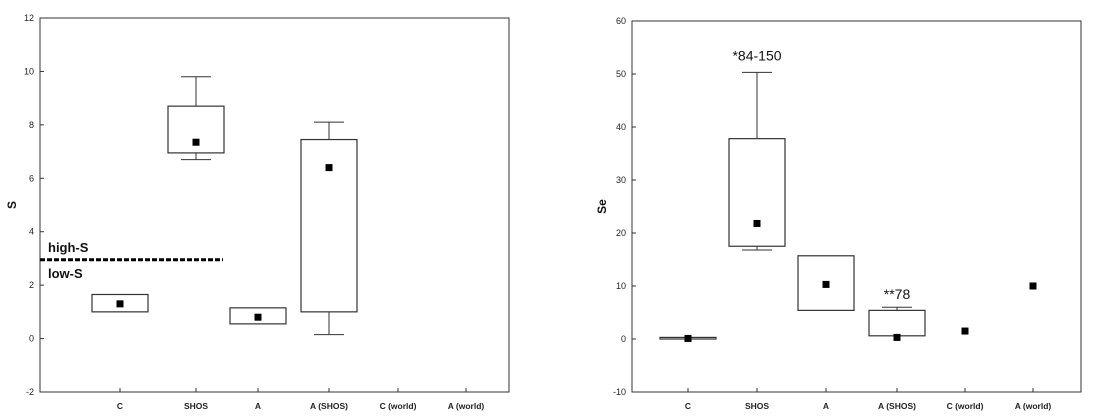 The height and width of the screenshot is (417, 1094). What do you see at coordinates (619, 392) in the screenshot?
I see `y-tick-label: -10` at bounding box center [619, 392].